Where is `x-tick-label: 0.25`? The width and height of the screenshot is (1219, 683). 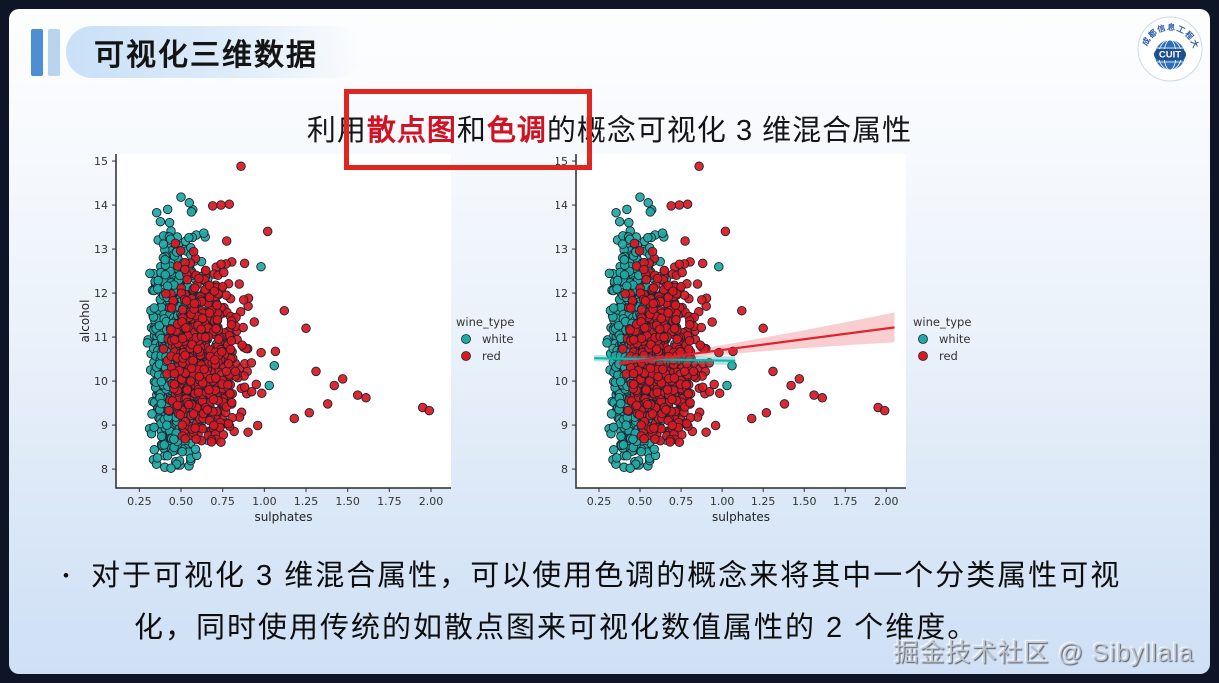
x-tick-label: 0.25 is located at coordinates (139, 501).